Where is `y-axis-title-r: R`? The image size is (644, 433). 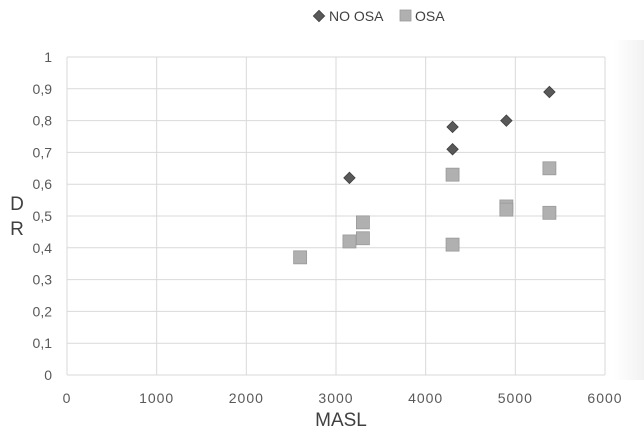
y-axis-title-r: R is located at coordinates (17, 229).